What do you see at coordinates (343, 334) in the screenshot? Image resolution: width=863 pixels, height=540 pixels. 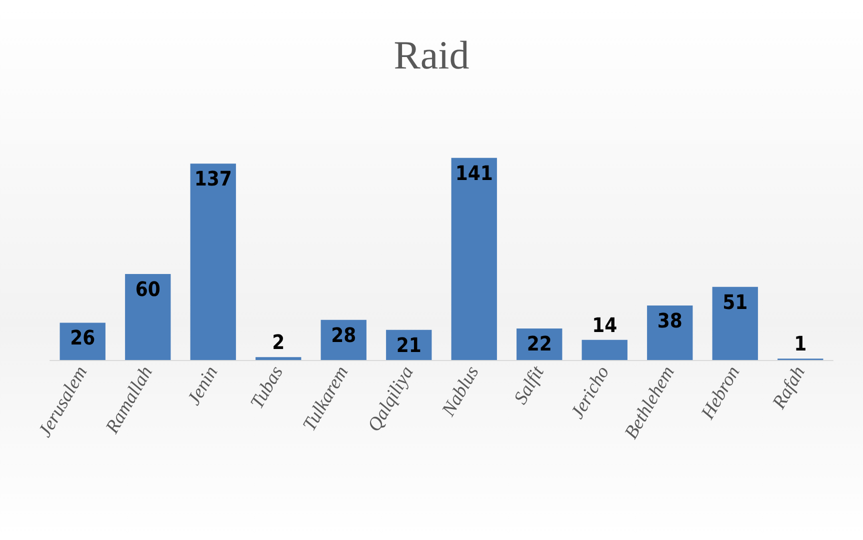 I see `data-label: 28` at bounding box center [343, 334].